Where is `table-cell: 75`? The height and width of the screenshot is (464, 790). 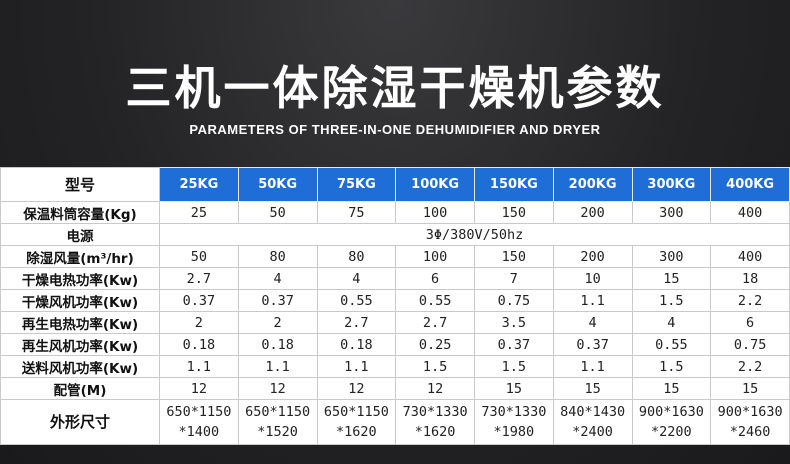
table-cell: 75 is located at coordinates (356, 212).